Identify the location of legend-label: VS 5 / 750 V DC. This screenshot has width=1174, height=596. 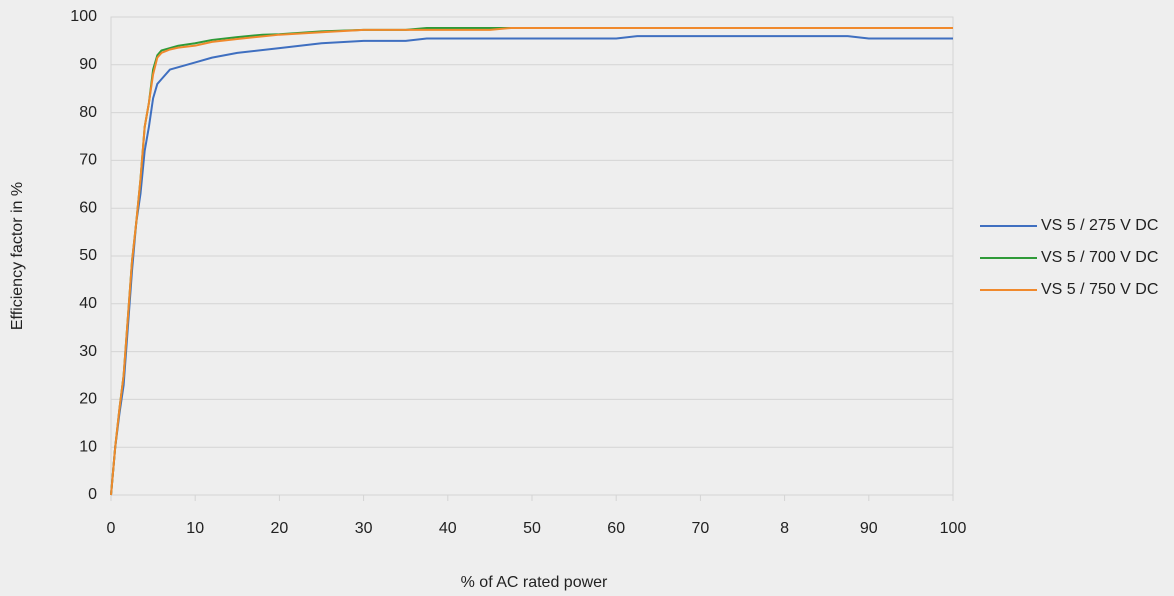
(1099, 289).